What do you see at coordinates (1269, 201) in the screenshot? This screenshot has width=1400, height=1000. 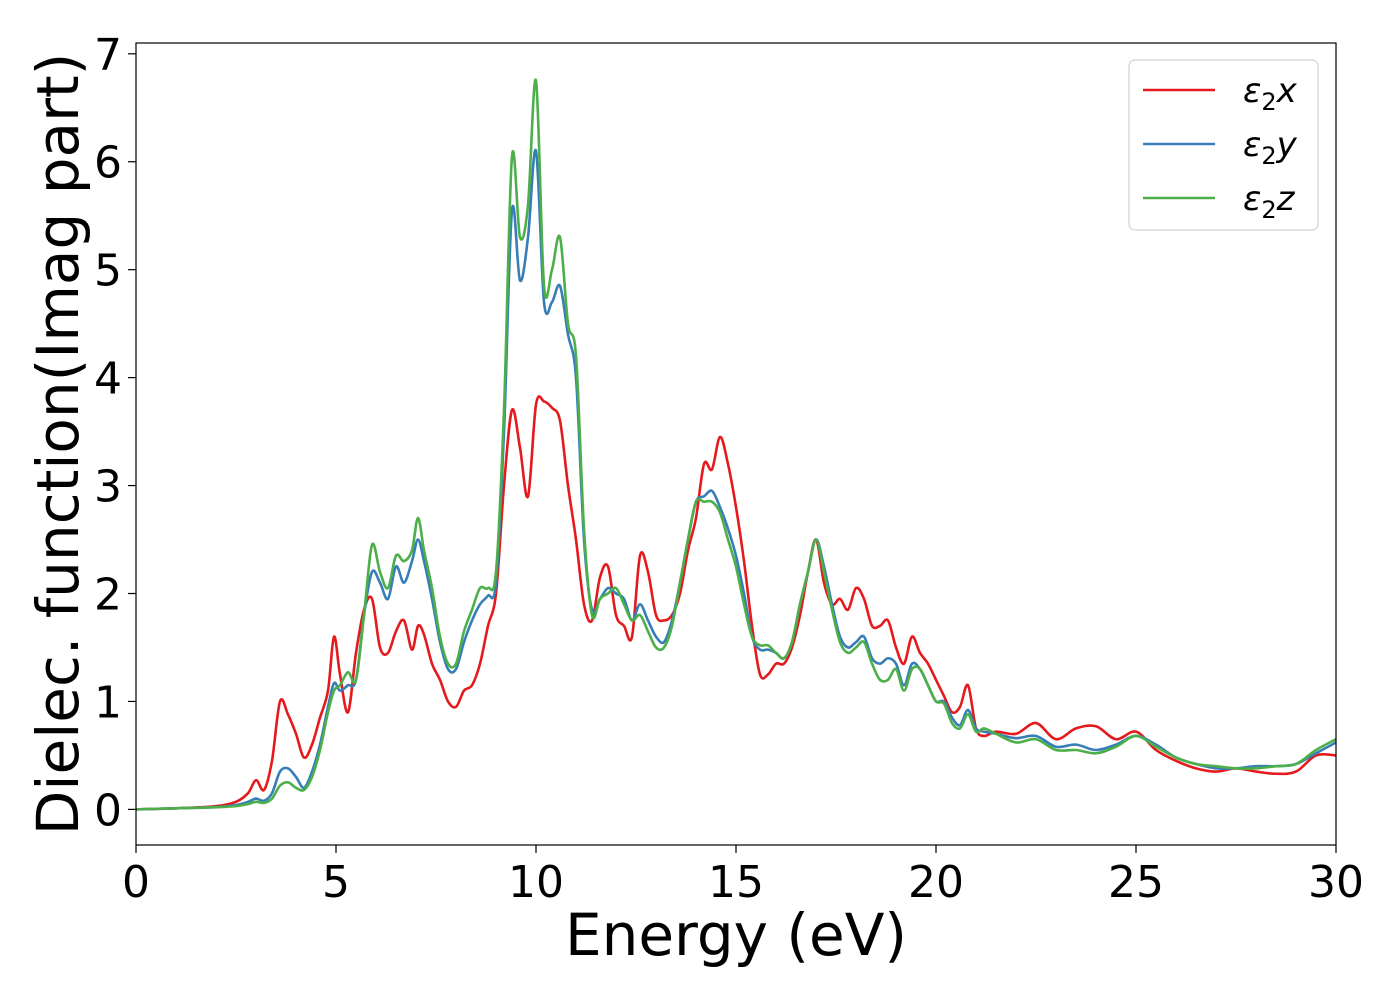 I see `legend-label-z: ε2z` at bounding box center [1269, 201].